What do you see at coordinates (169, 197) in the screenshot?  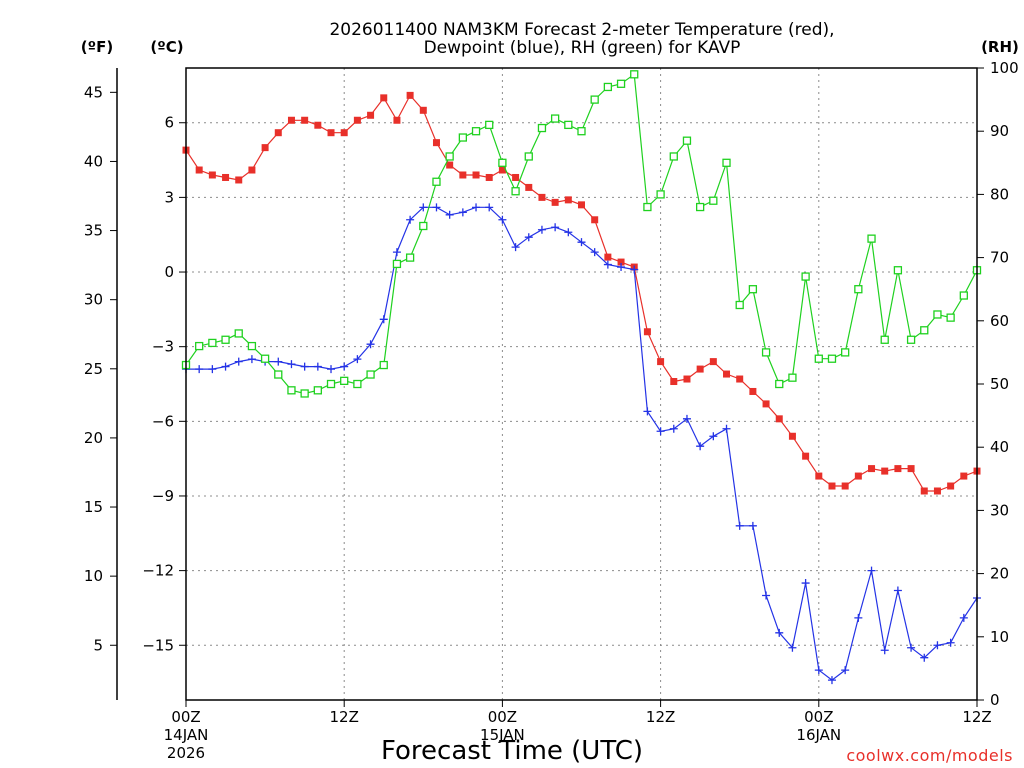 I see `celsius-tick-label: 3` at bounding box center [169, 197].